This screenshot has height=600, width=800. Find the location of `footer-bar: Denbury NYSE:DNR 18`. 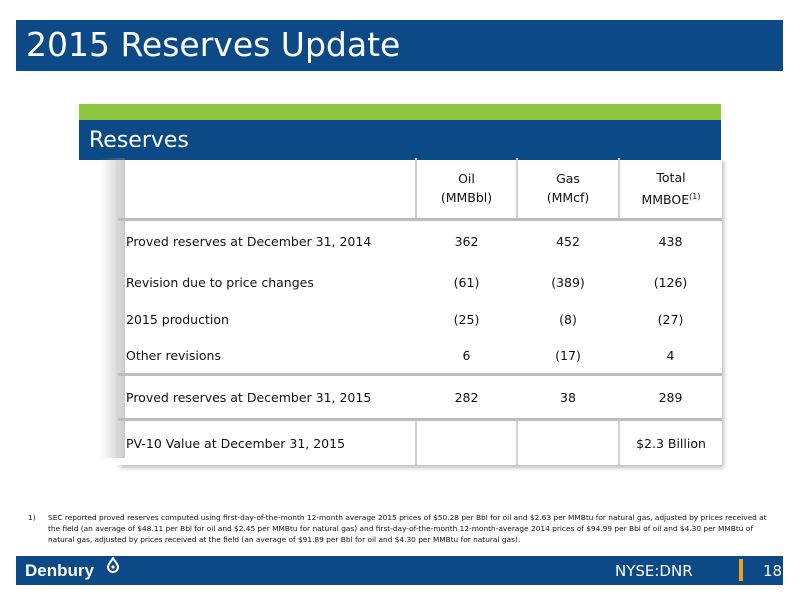

footer-bar: Denbury NYSE:DNR 18 is located at coordinates (399, 570).